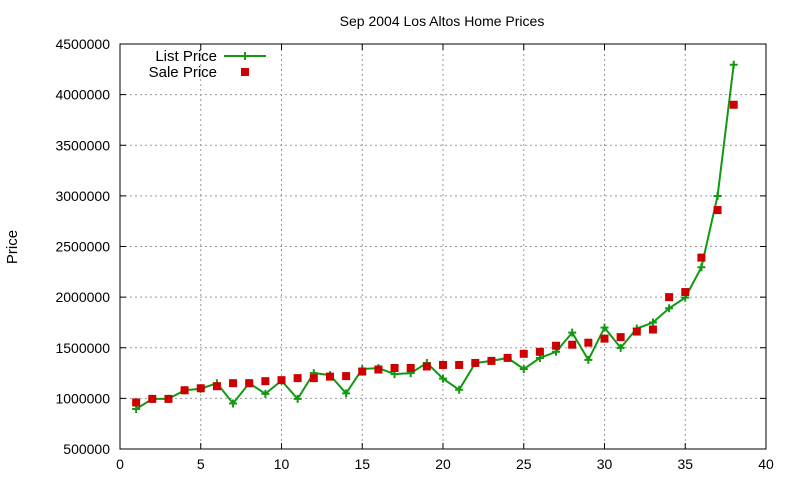 This screenshot has width=800, height=480. What do you see at coordinates (524, 464) in the screenshot?
I see `x-tick-label: 25` at bounding box center [524, 464].